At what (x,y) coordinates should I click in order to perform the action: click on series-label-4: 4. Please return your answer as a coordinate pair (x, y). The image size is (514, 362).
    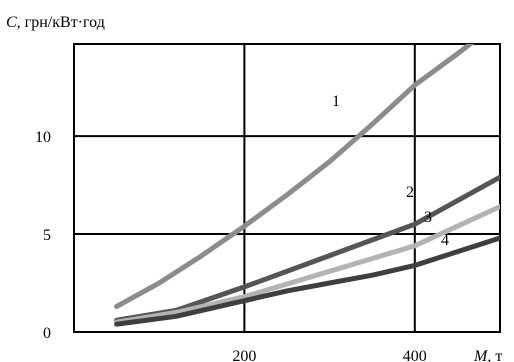
    Looking at the image, I should click on (445, 240).